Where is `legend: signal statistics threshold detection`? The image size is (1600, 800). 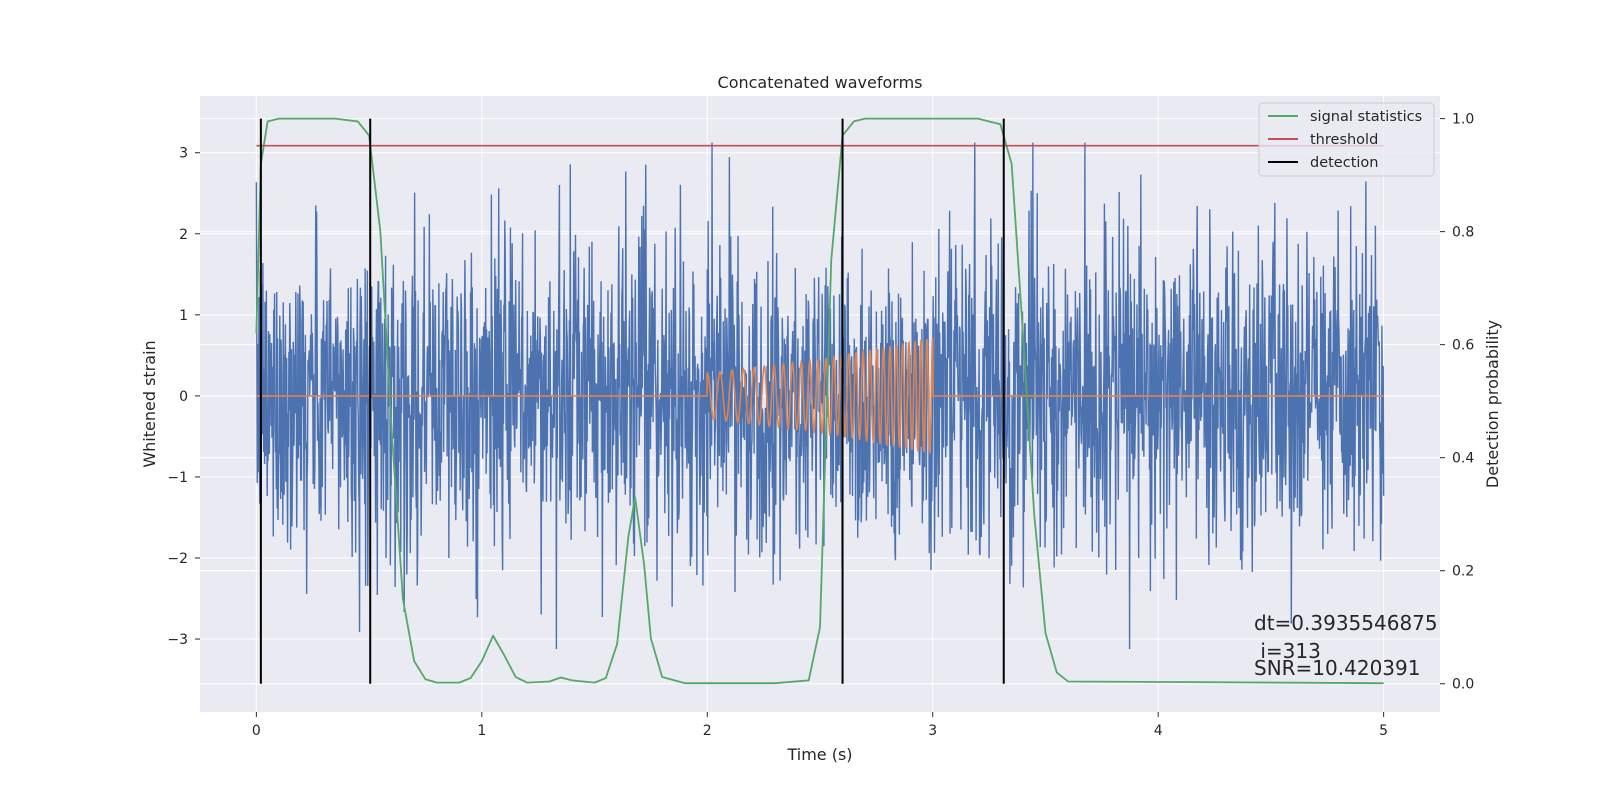
legend: signal statistics threshold detection is located at coordinates (1346, 139).